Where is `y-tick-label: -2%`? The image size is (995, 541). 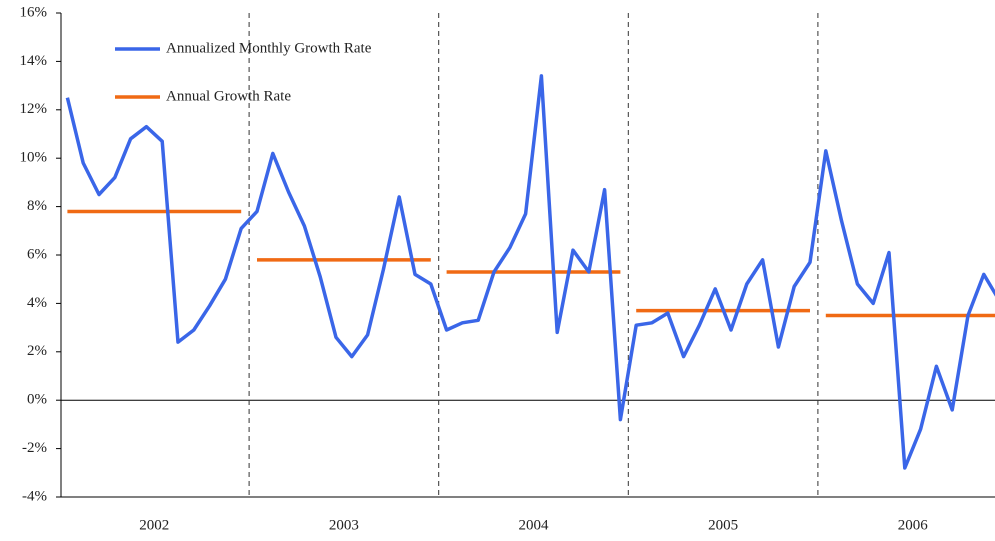
y-tick-label: -2% is located at coordinates (34, 448).